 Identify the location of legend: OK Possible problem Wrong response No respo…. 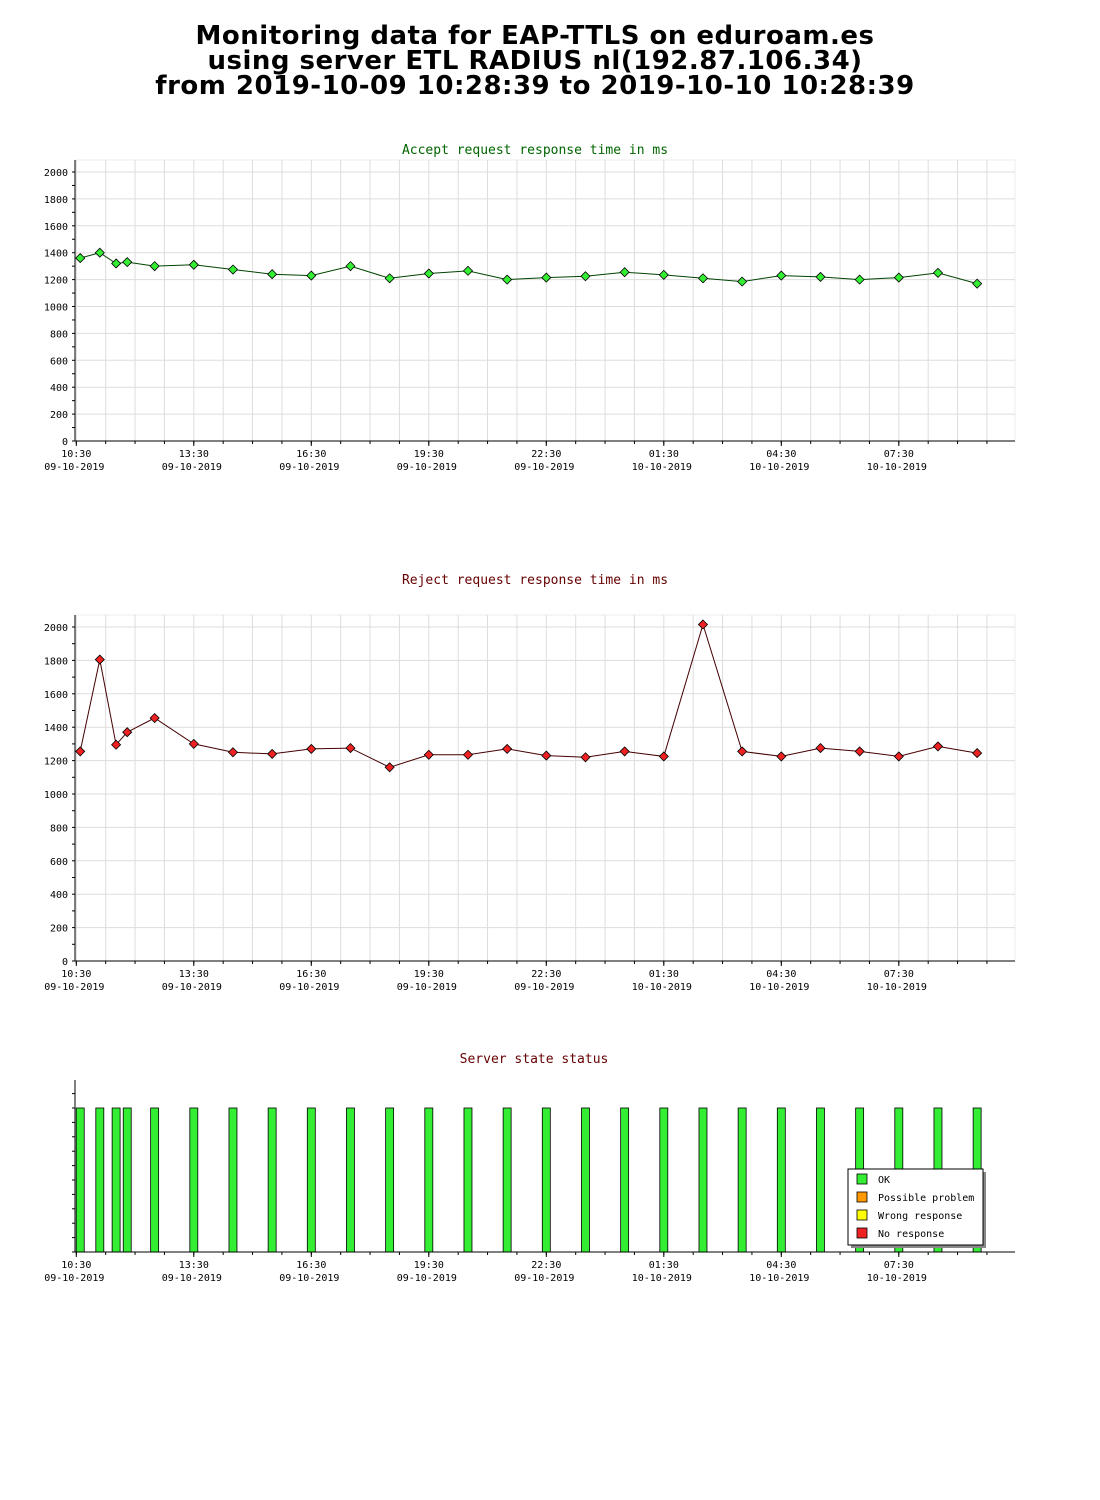
(916, 1208).